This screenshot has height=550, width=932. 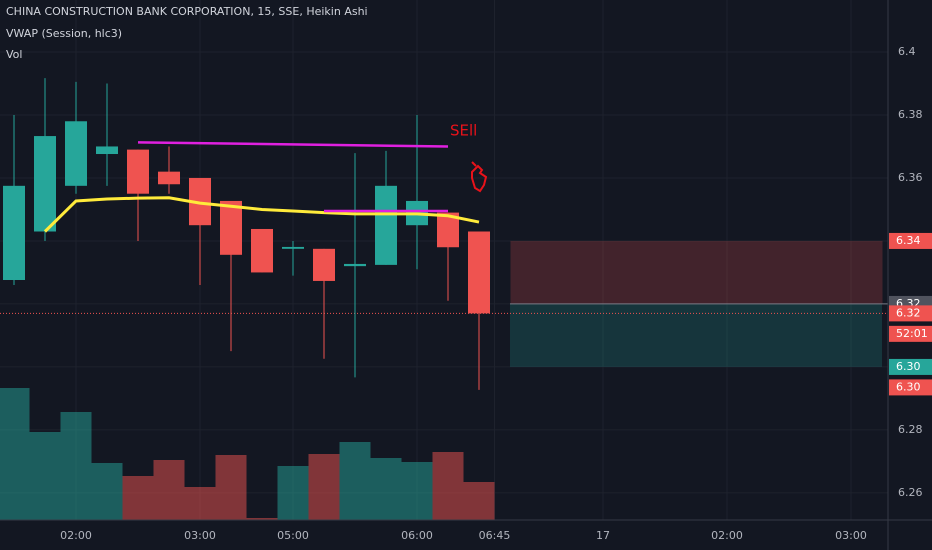 What do you see at coordinates (261, 214) in the screenshot?
I see `vwap-line` at bounding box center [261, 214].